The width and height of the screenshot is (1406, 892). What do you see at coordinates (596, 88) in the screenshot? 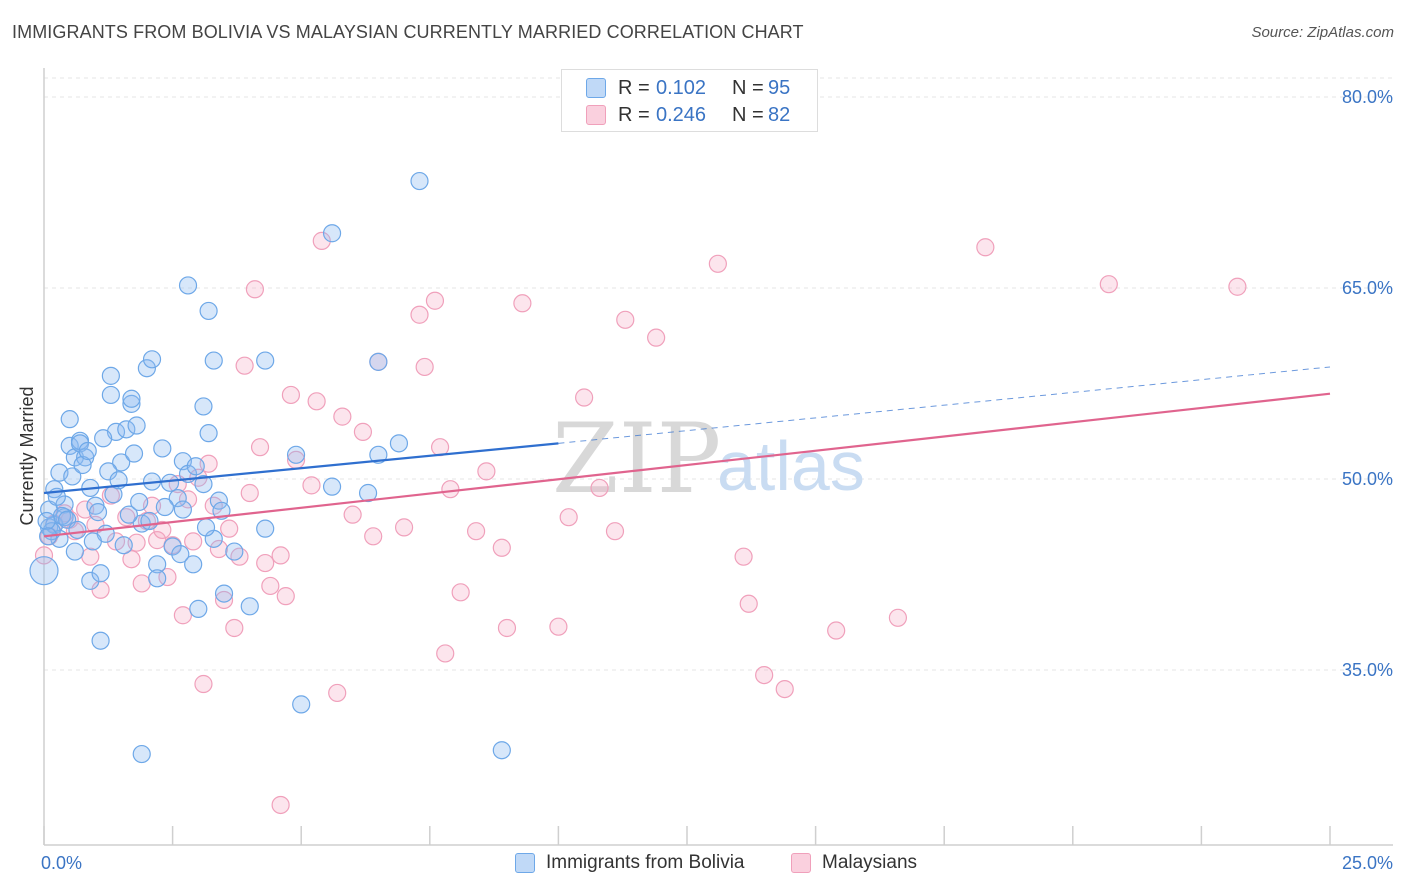
I see `legend-swatch-bolivia` at bounding box center [596, 88].